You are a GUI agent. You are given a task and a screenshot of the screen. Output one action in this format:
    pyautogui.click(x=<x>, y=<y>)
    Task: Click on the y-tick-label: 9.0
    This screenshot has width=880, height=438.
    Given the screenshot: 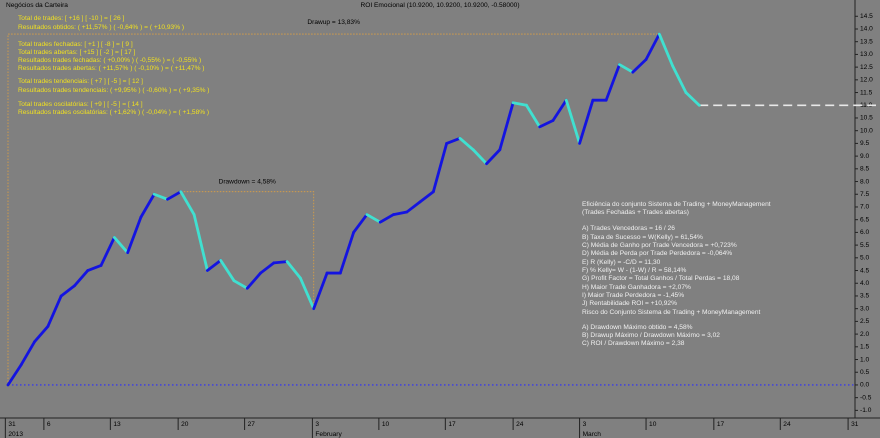 What is the action you would take?
    pyautogui.click(x=864, y=156)
    